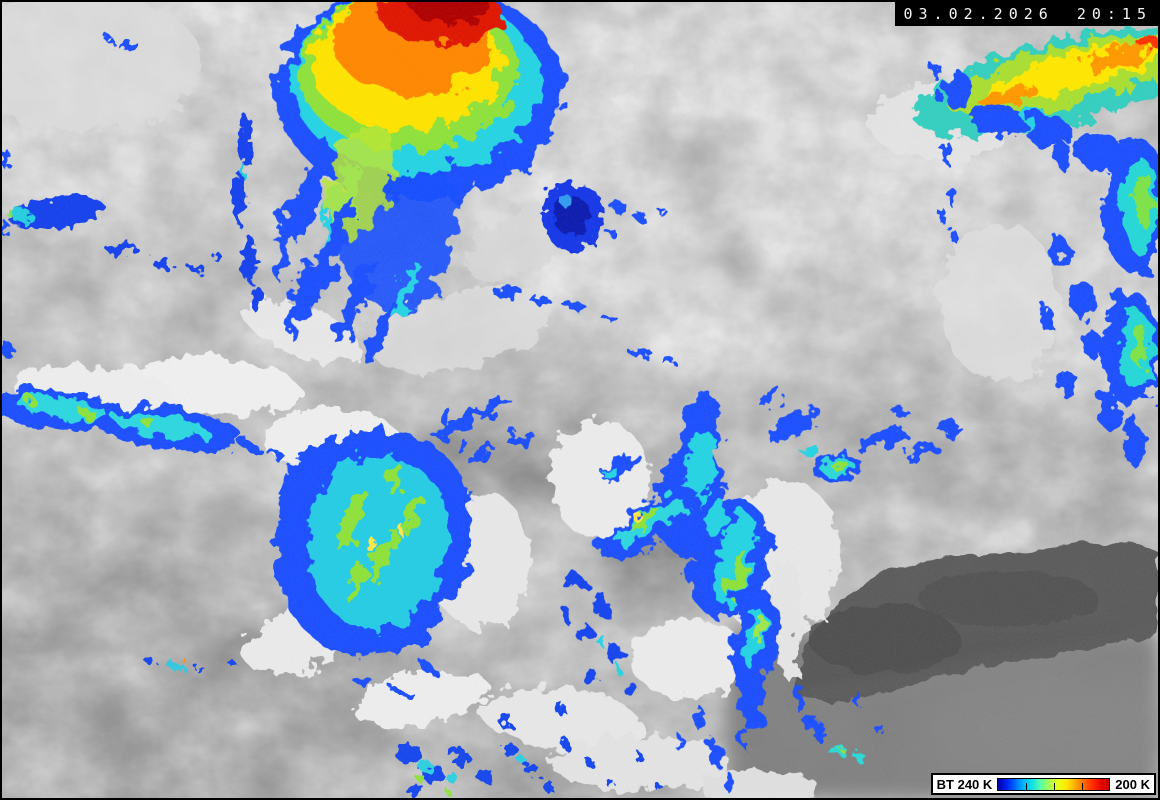 The width and height of the screenshot is (1160, 800). I want to click on colorbar-gradient, so click(1054, 784).